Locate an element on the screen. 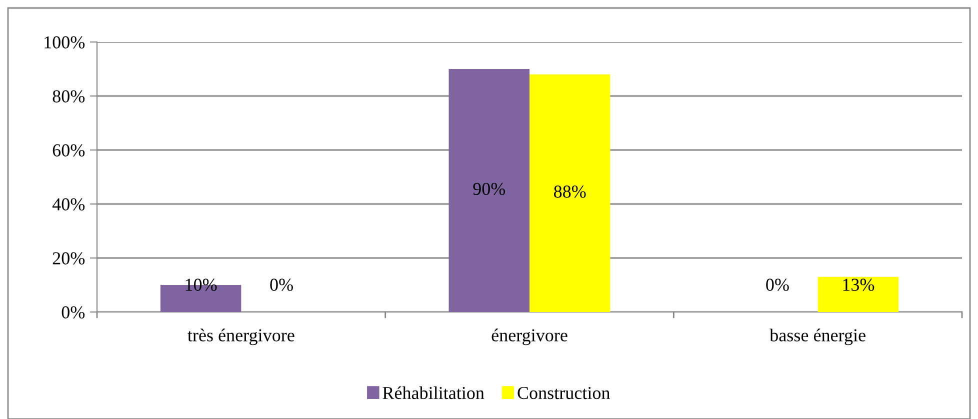 This screenshot has height=419, width=978. x-tick-label: basse énergie is located at coordinates (818, 337).